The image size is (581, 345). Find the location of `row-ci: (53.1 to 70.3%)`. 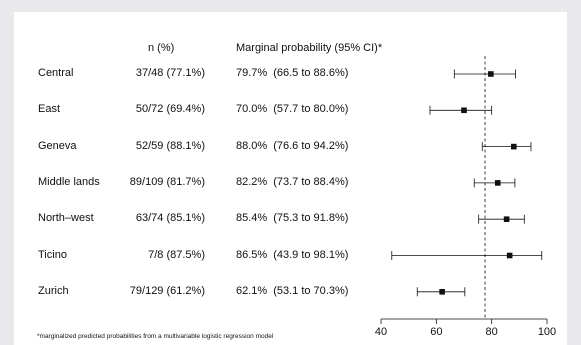

row-ci: (53.1 to 70.3%) is located at coordinates (311, 290).